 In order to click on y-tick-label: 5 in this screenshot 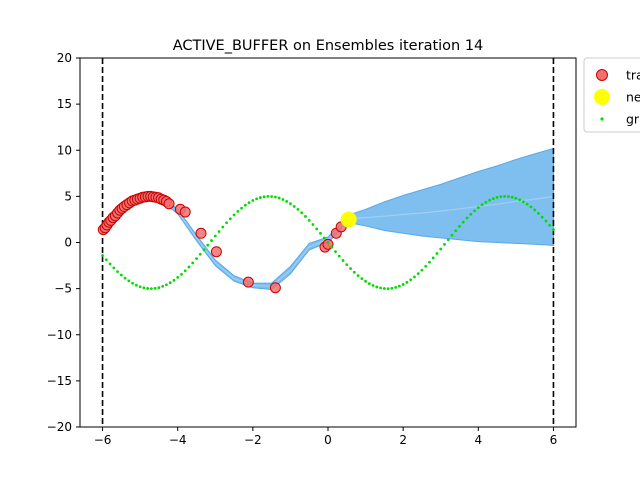, I will do `click(68, 196)`.